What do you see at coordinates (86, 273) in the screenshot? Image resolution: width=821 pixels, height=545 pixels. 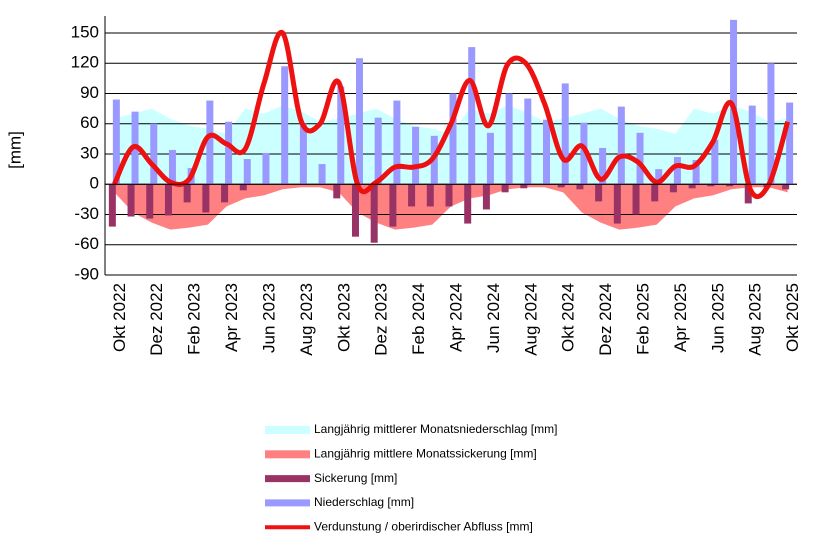 I see `y-tick-label: -90` at bounding box center [86, 273].